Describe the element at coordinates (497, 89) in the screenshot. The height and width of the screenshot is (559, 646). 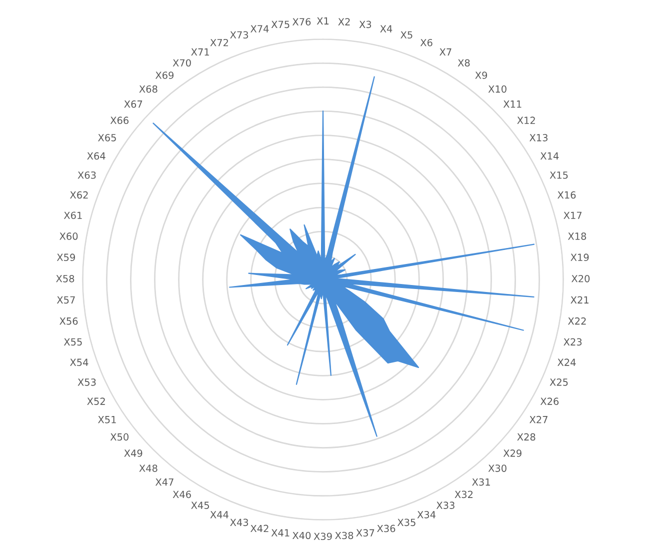
I see `spoke-label: X10` at that location.